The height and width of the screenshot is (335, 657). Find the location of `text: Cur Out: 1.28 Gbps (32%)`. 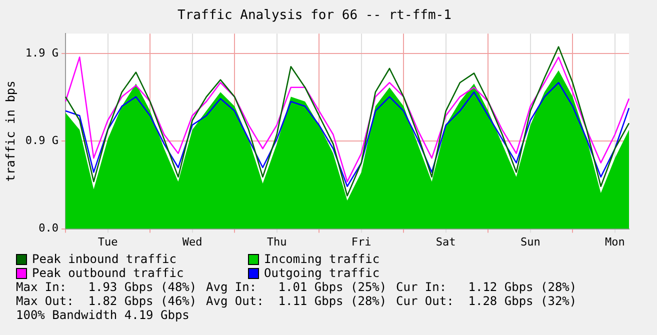

text: Cur Out: 1.28 Gbps (32%) is located at coordinates (487, 301).